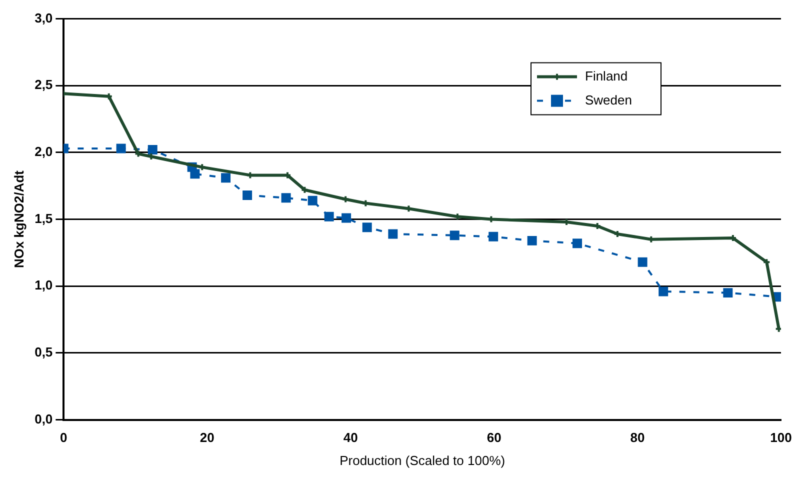 The image size is (803, 481). What do you see at coordinates (43, 352) in the screenshot?
I see `y-tick-label: 0,5` at bounding box center [43, 352].